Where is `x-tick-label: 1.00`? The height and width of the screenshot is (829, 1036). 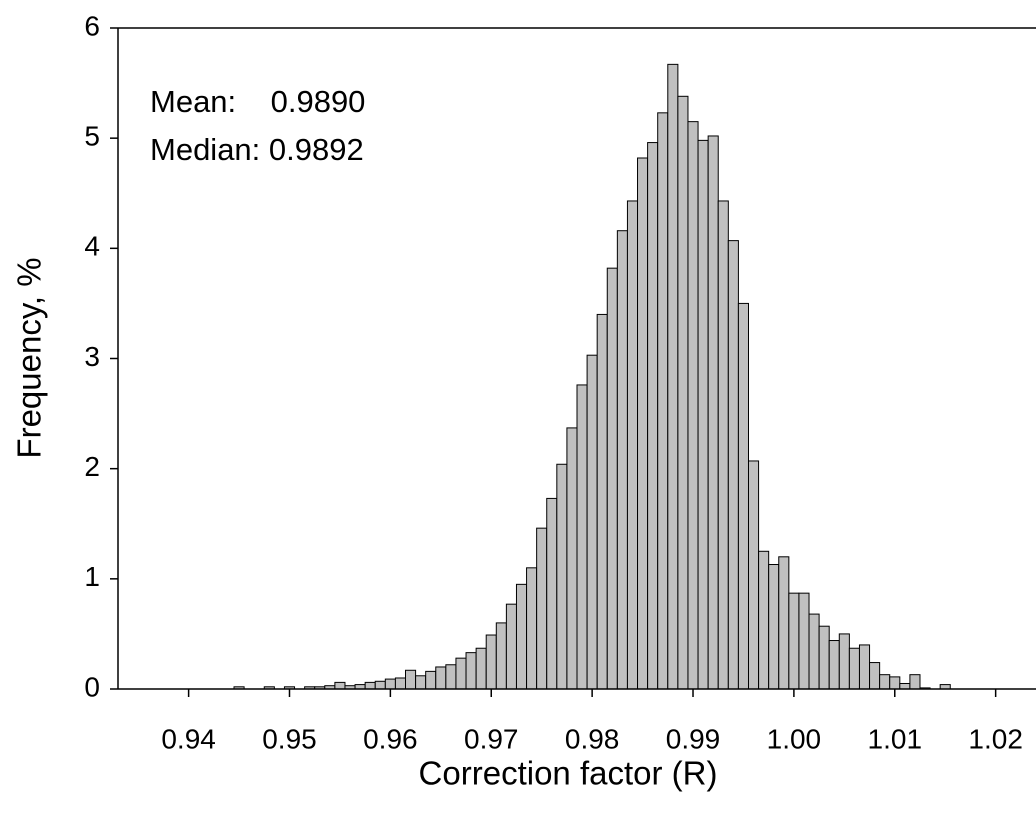
x-tick-label: 1.00 is located at coordinates (794, 738).